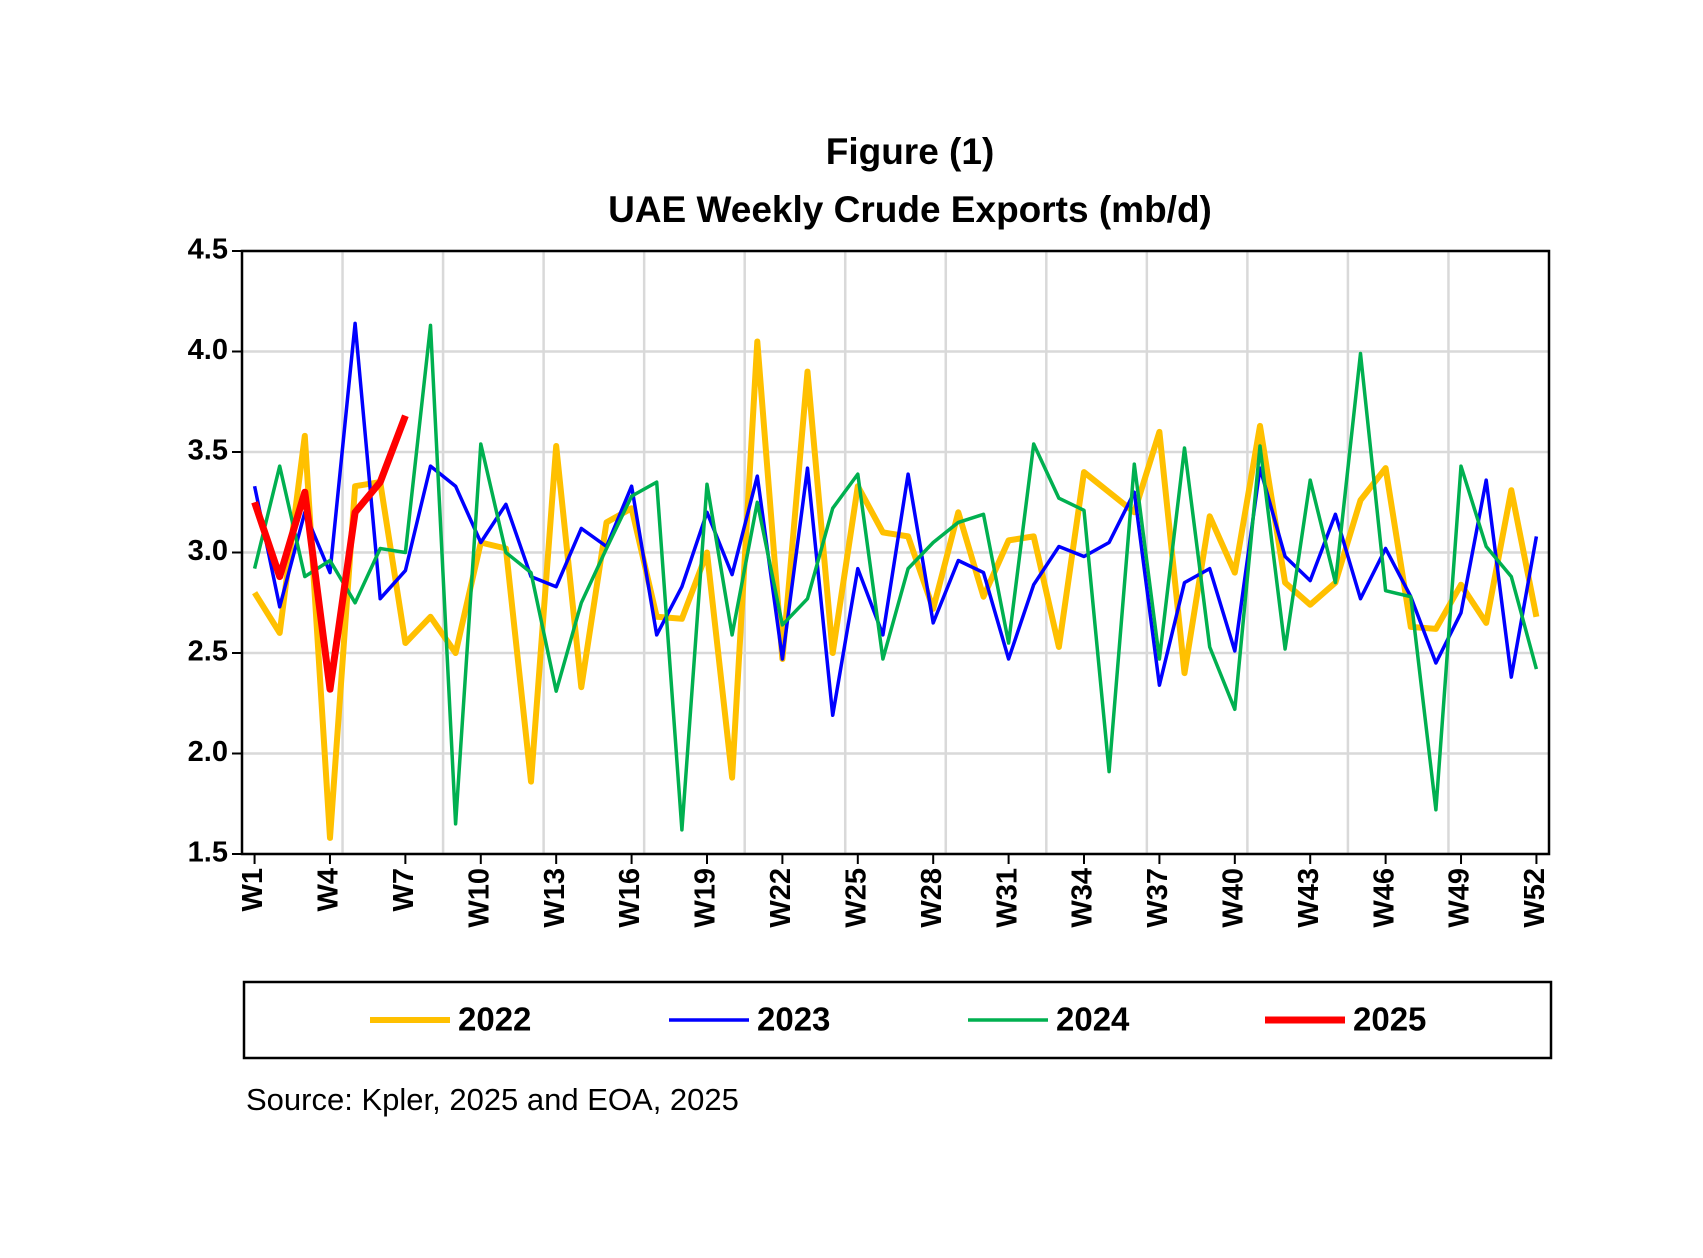 The image size is (1703, 1258). Describe the element at coordinates (1158, 898) in the screenshot. I see `x-tick-label: W37` at that location.